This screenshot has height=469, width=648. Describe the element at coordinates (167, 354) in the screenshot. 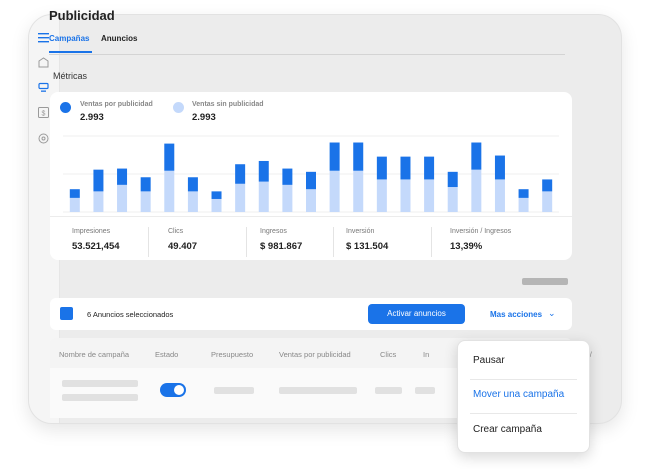

I see `col-estado: Estado` at that location.